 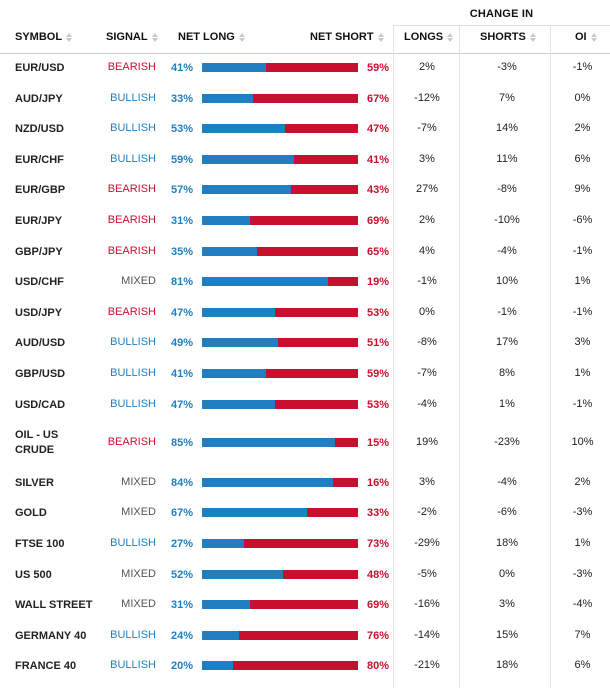 I want to click on column-header-oi: OI, so click(x=586, y=37).